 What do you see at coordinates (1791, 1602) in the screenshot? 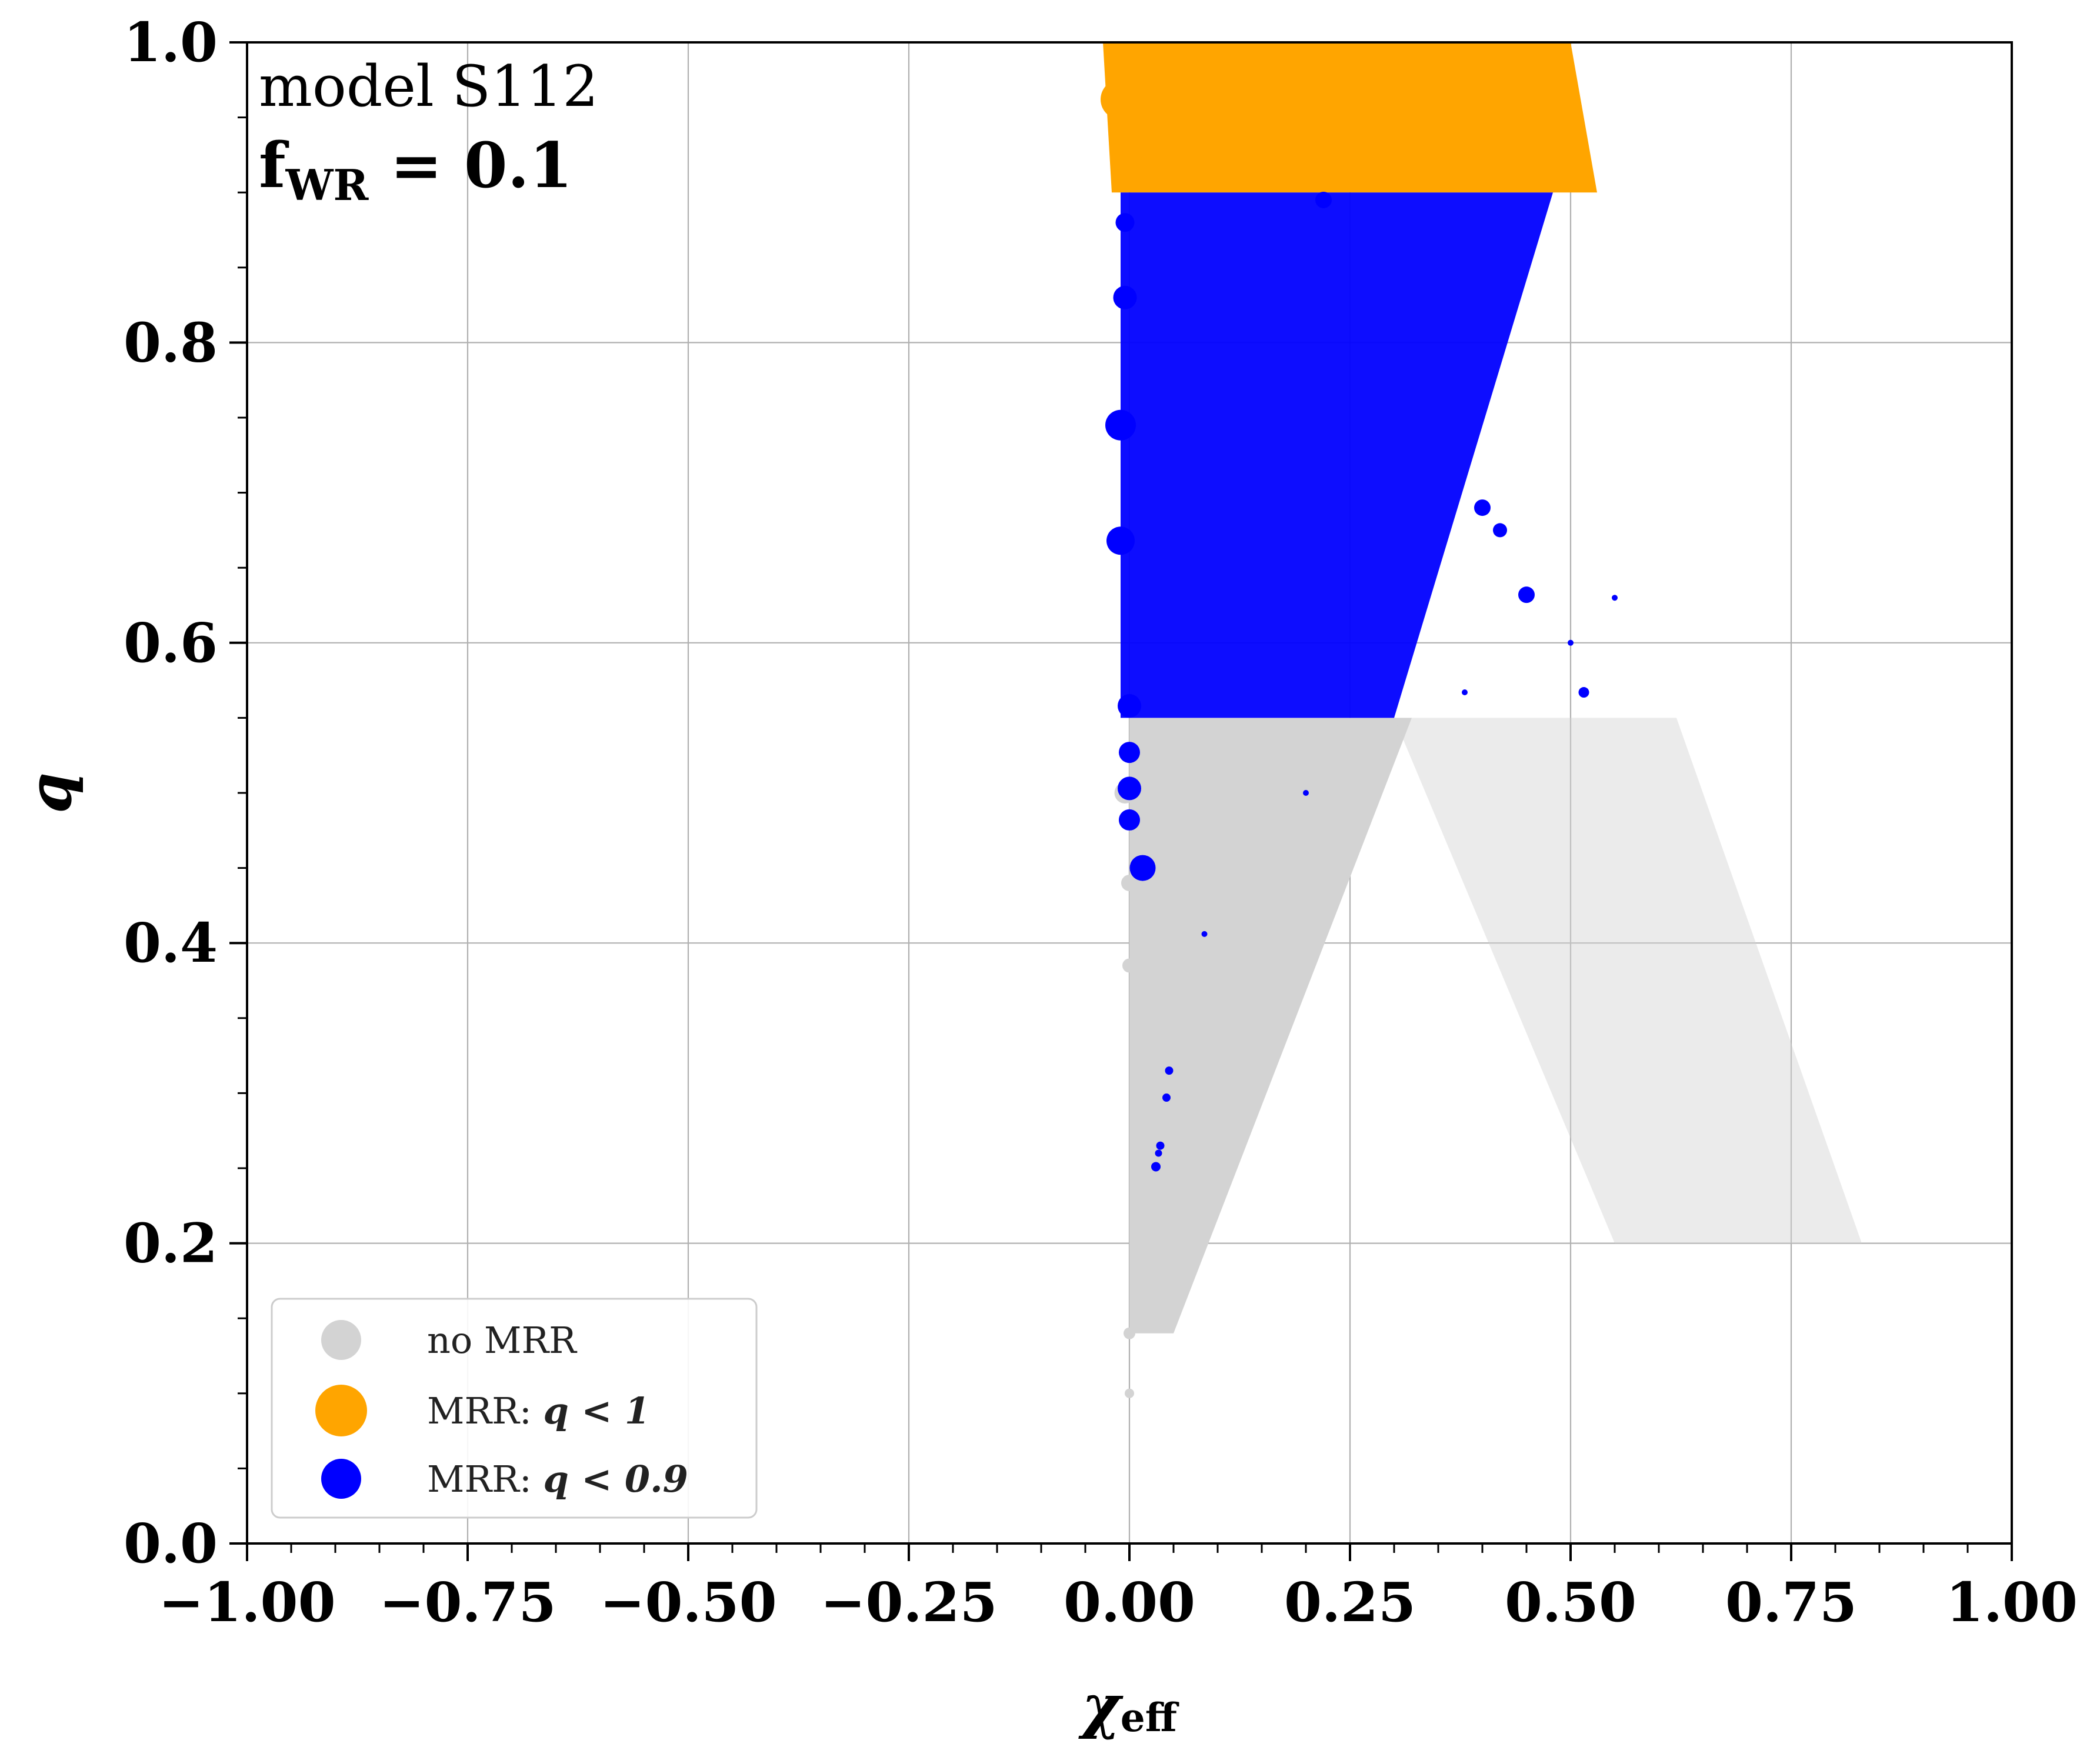
I see `x-tick-label: 0.75` at bounding box center [1791, 1602].